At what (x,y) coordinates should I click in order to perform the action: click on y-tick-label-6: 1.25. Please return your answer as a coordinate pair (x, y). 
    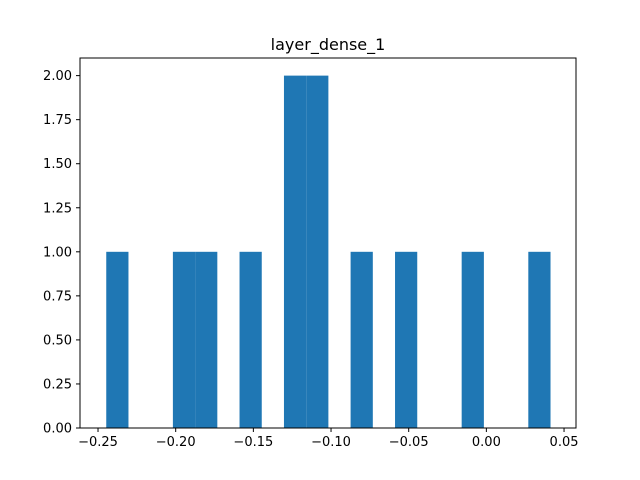
    Looking at the image, I should click on (57, 208).